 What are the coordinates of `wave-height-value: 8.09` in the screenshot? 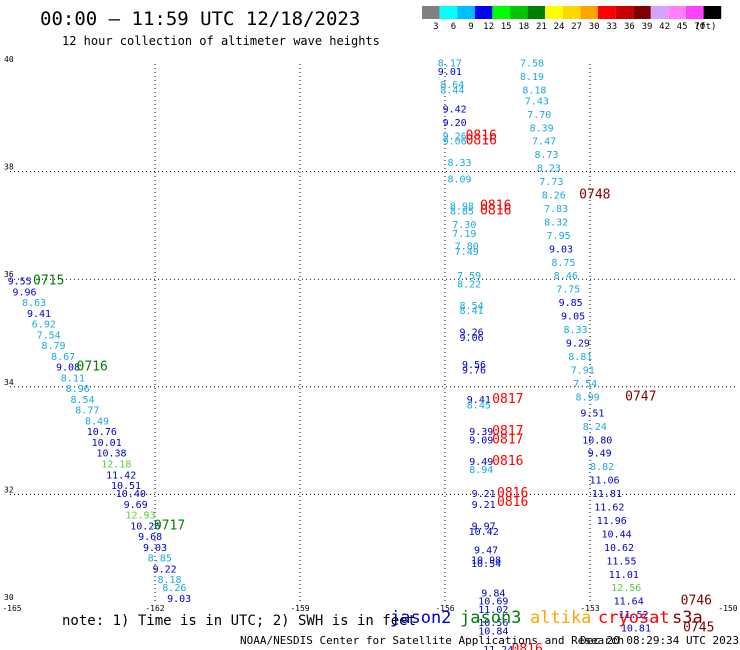 It's located at (459, 179).